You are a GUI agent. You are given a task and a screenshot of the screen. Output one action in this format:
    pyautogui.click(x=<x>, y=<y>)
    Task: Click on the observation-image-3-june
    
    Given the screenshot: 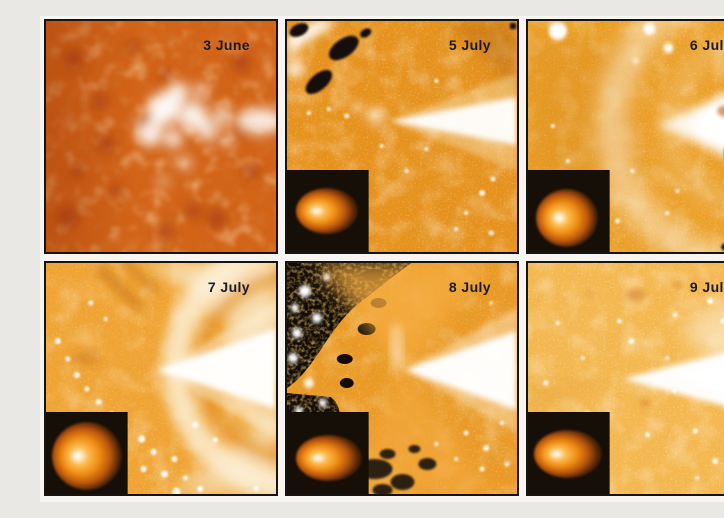 What is the action you would take?
    pyautogui.click(x=161, y=136)
    